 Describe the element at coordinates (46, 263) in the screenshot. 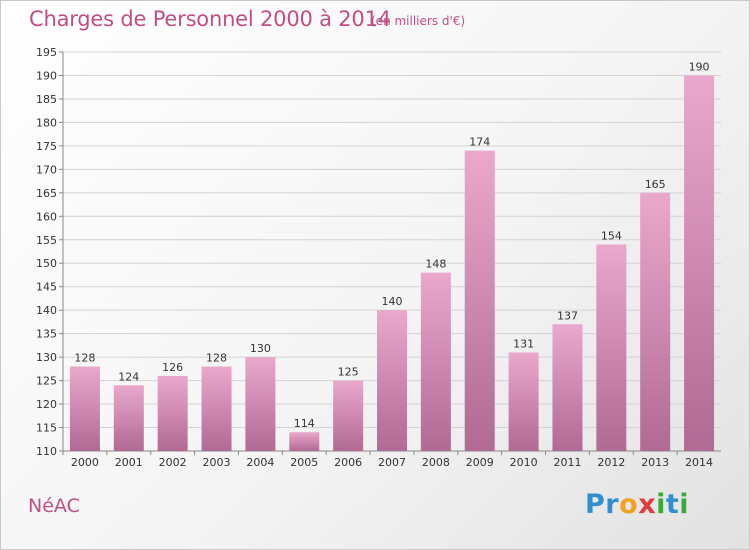

I see `y-tick-label: 150` at that location.